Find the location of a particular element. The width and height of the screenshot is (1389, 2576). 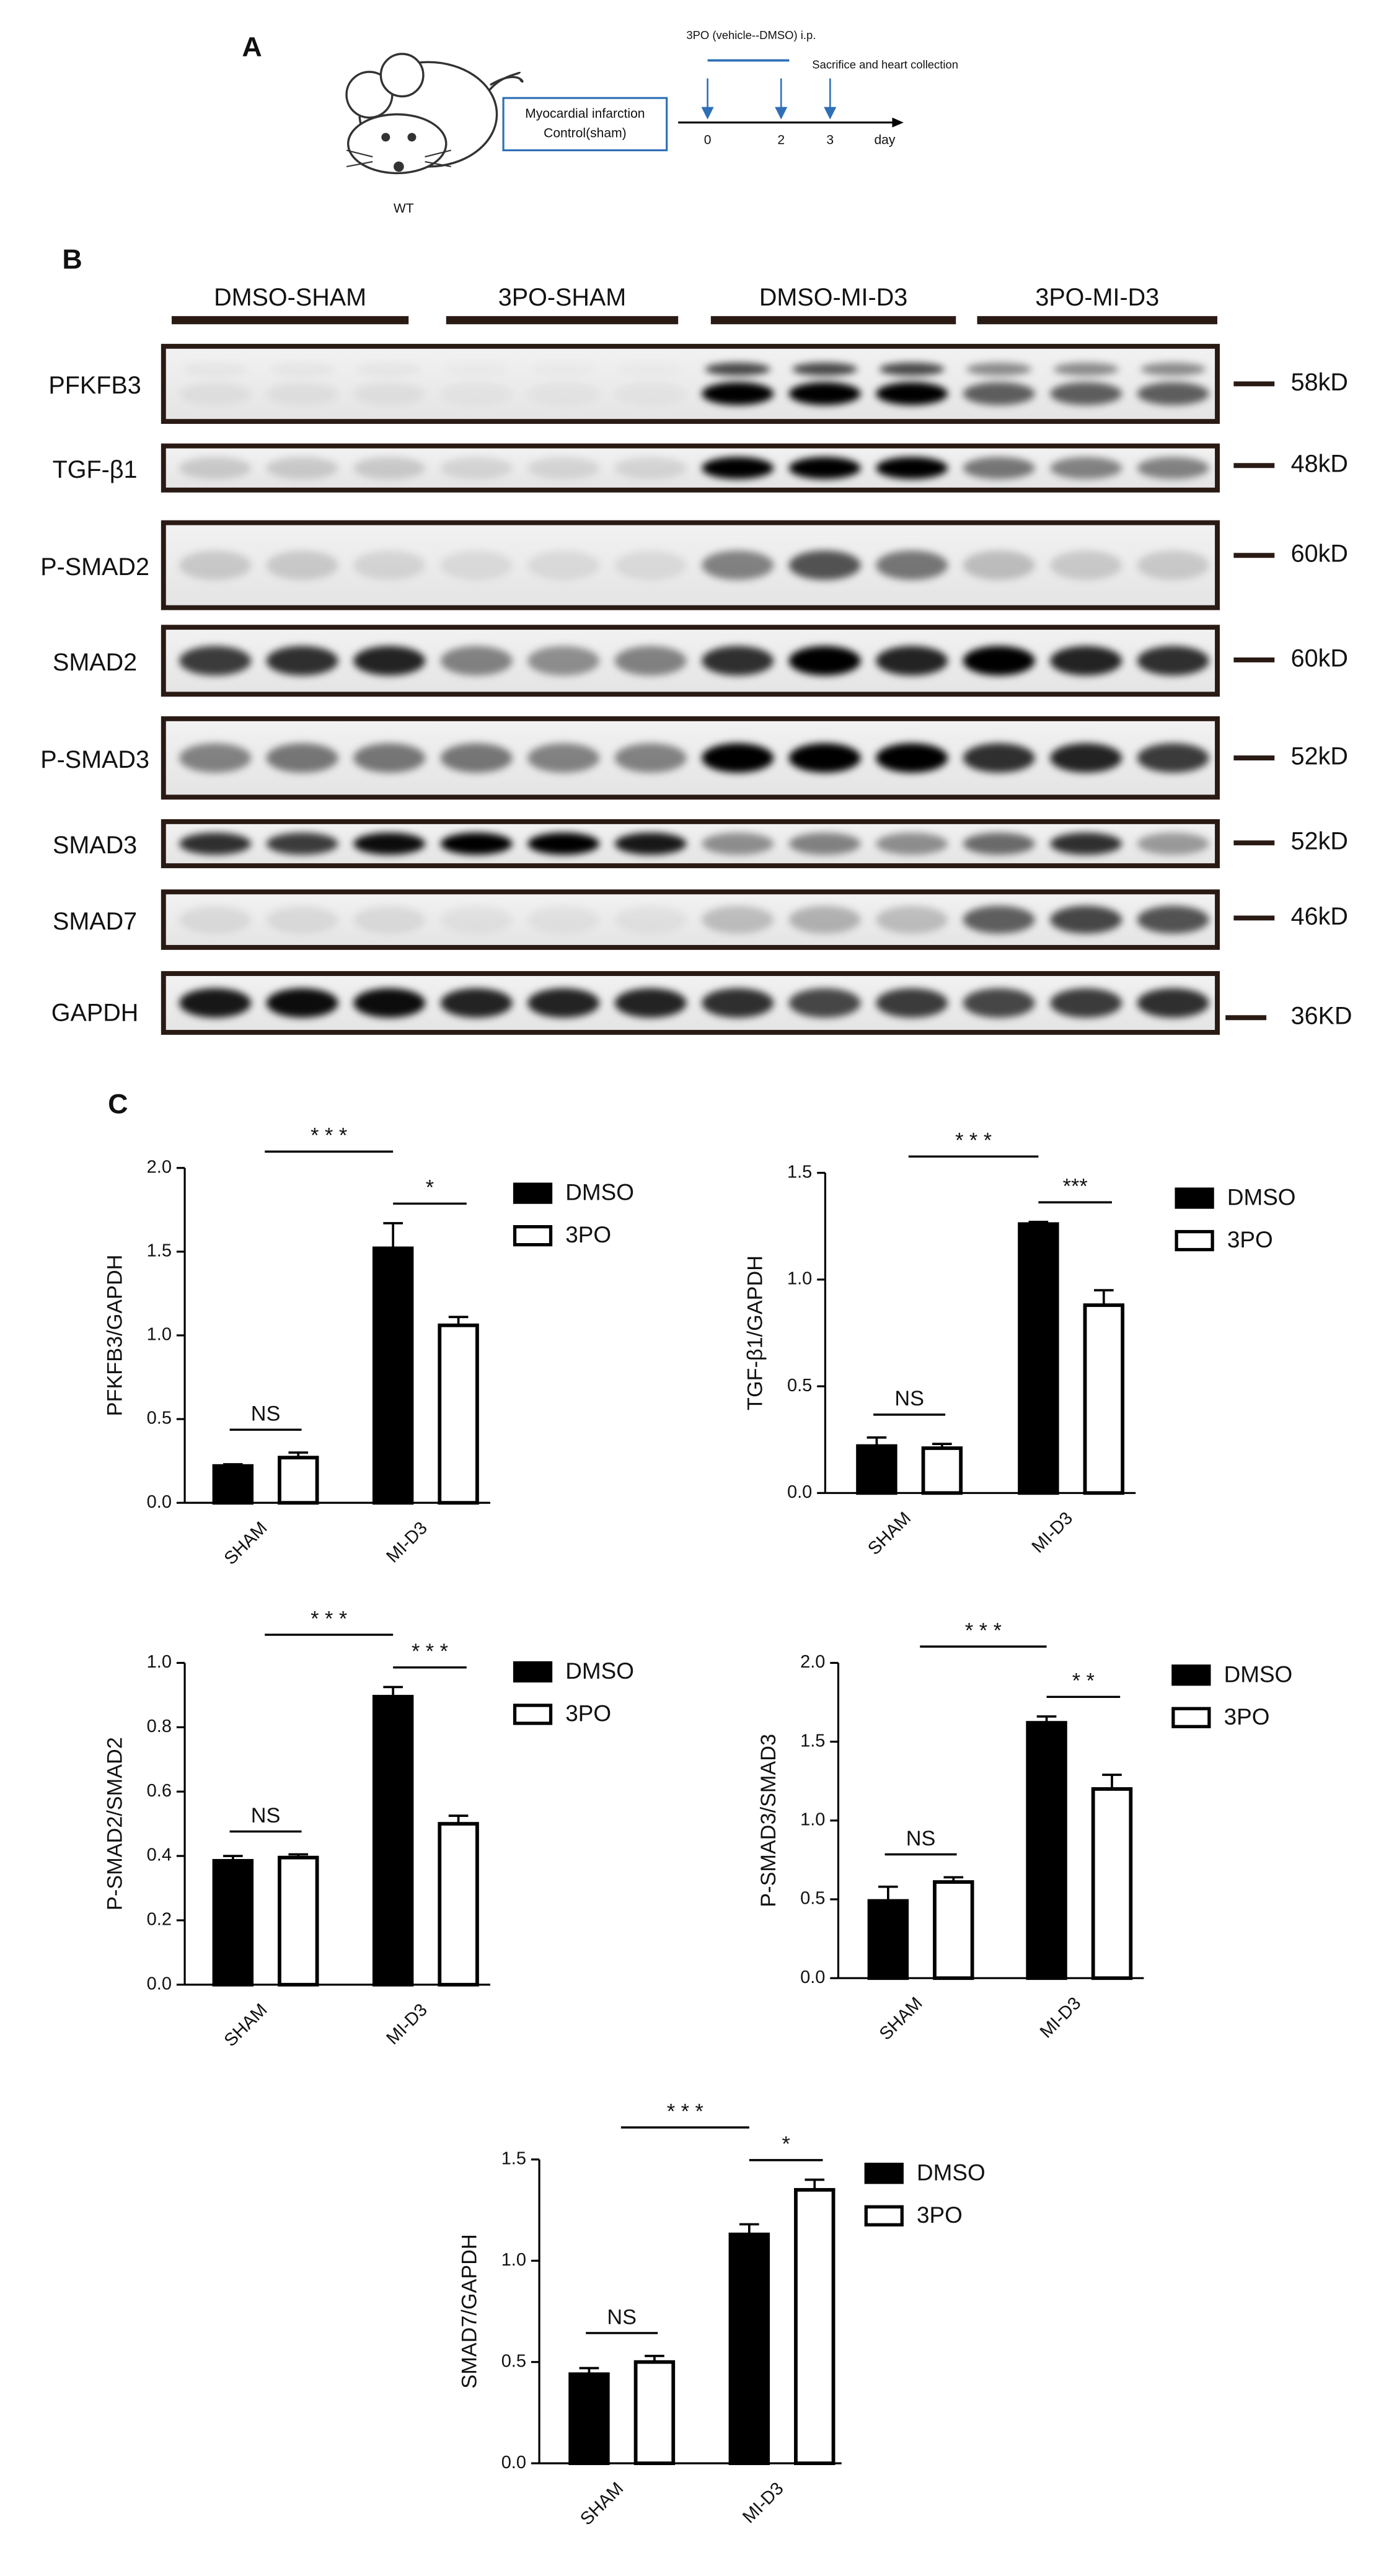

protein-label: SMAD3 is located at coordinates (95, 846).